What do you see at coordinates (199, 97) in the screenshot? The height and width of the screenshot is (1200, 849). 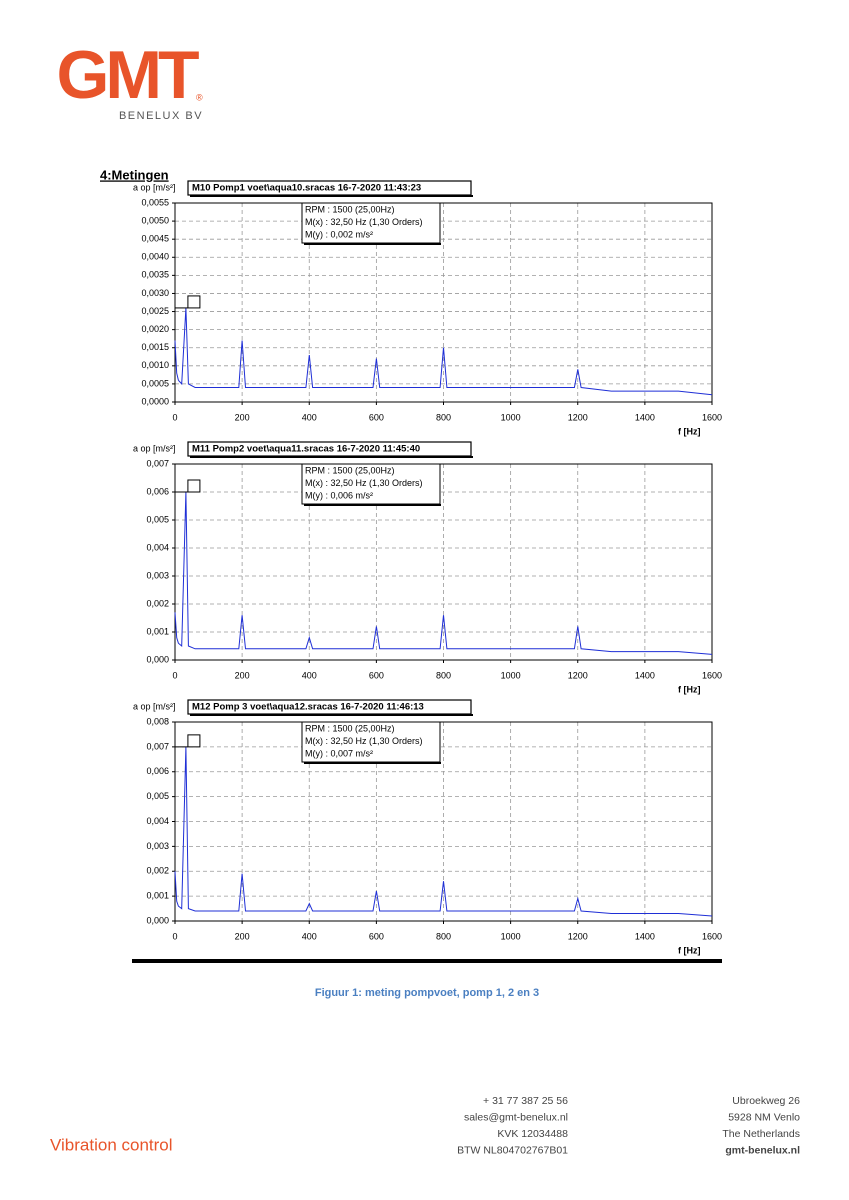 I see `logo-mark: ®` at bounding box center [199, 97].